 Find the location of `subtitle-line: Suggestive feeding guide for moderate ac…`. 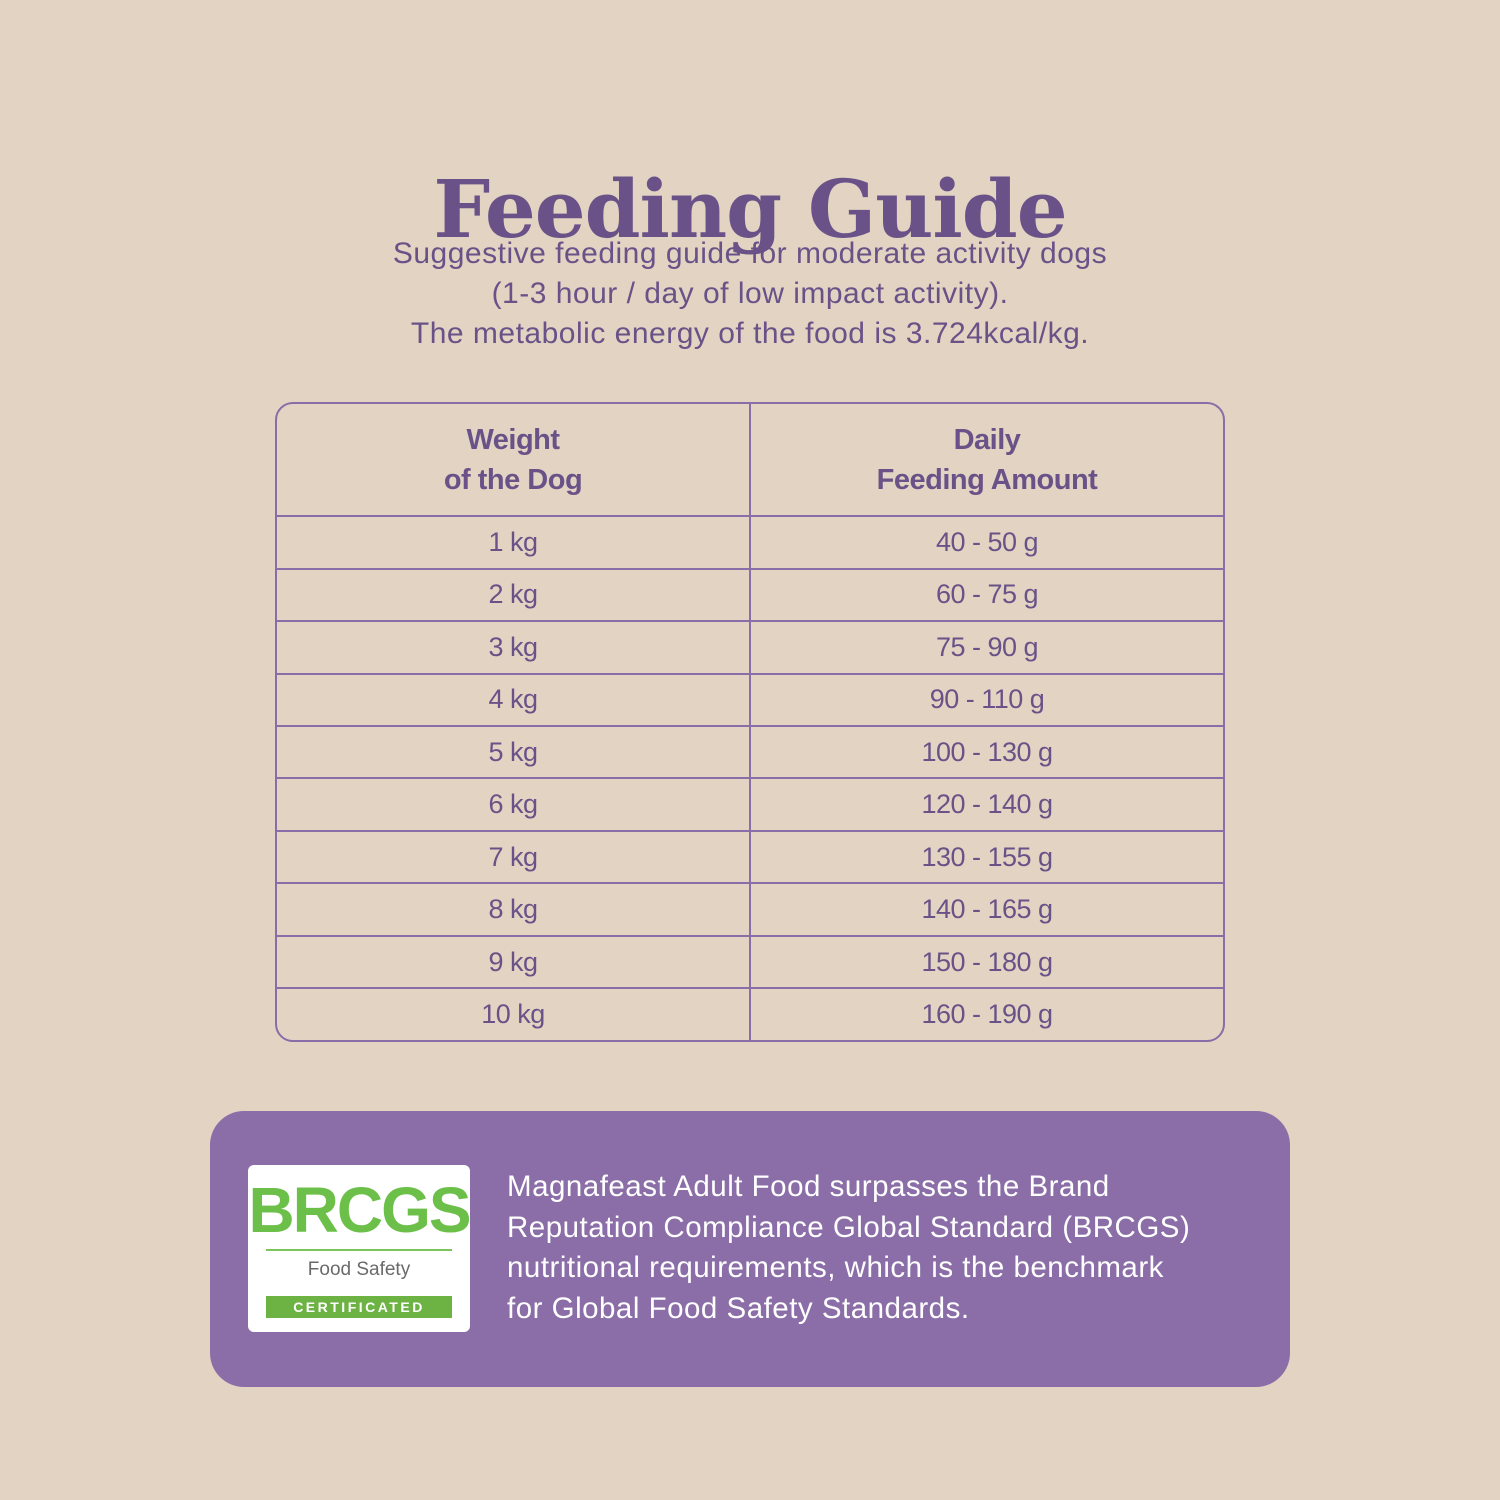

subtitle-line: Suggestive feeding guide for moderate ac… is located at coordinates (750, 253).